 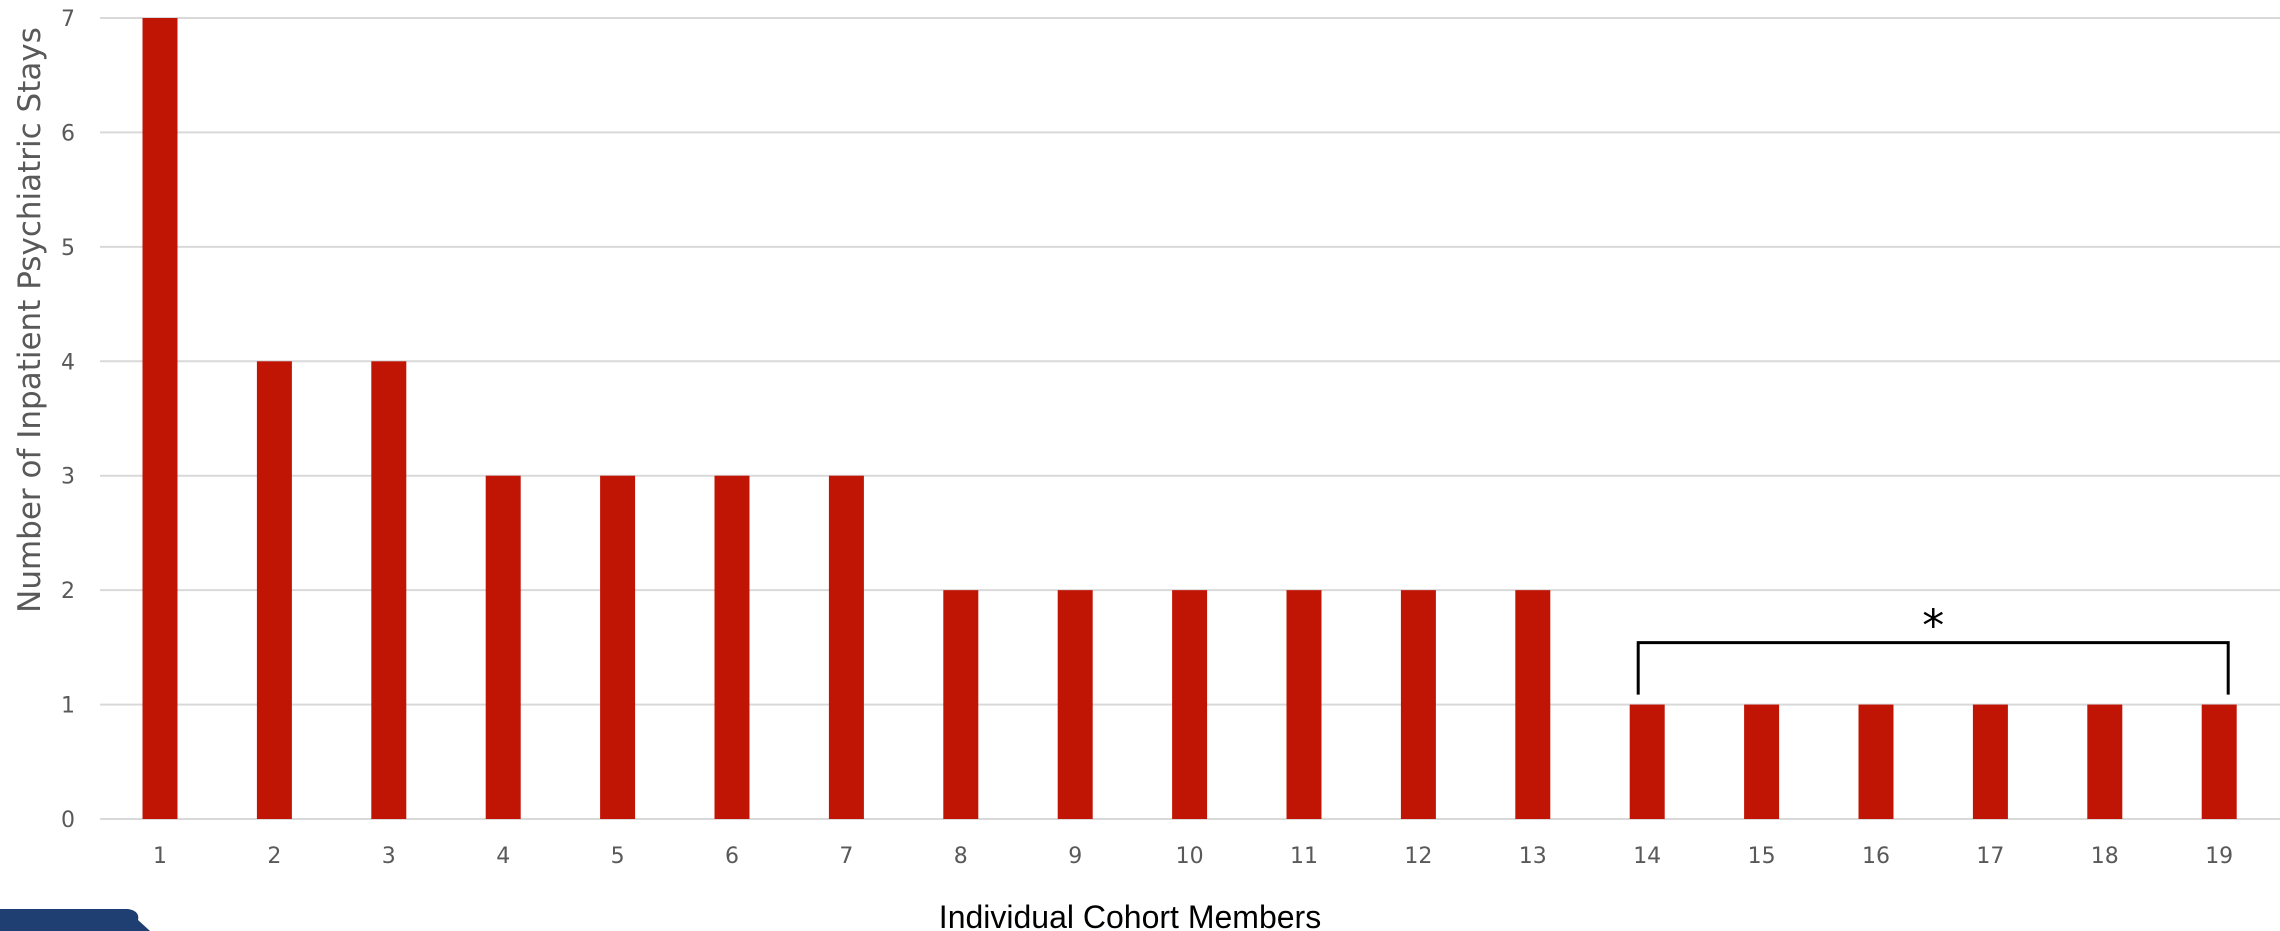 What do you see at coordinates (68, 591) in the screenshot?
I see `y-tick-label: 2` at bounding box center [68, 591].